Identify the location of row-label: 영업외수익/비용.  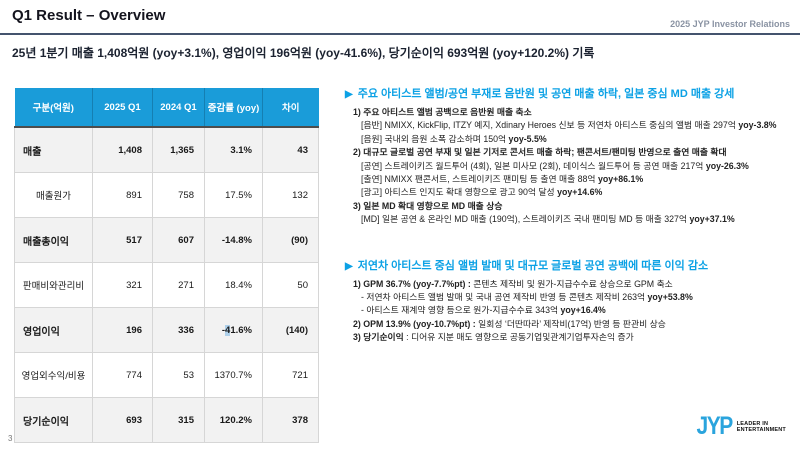
(53, 375).